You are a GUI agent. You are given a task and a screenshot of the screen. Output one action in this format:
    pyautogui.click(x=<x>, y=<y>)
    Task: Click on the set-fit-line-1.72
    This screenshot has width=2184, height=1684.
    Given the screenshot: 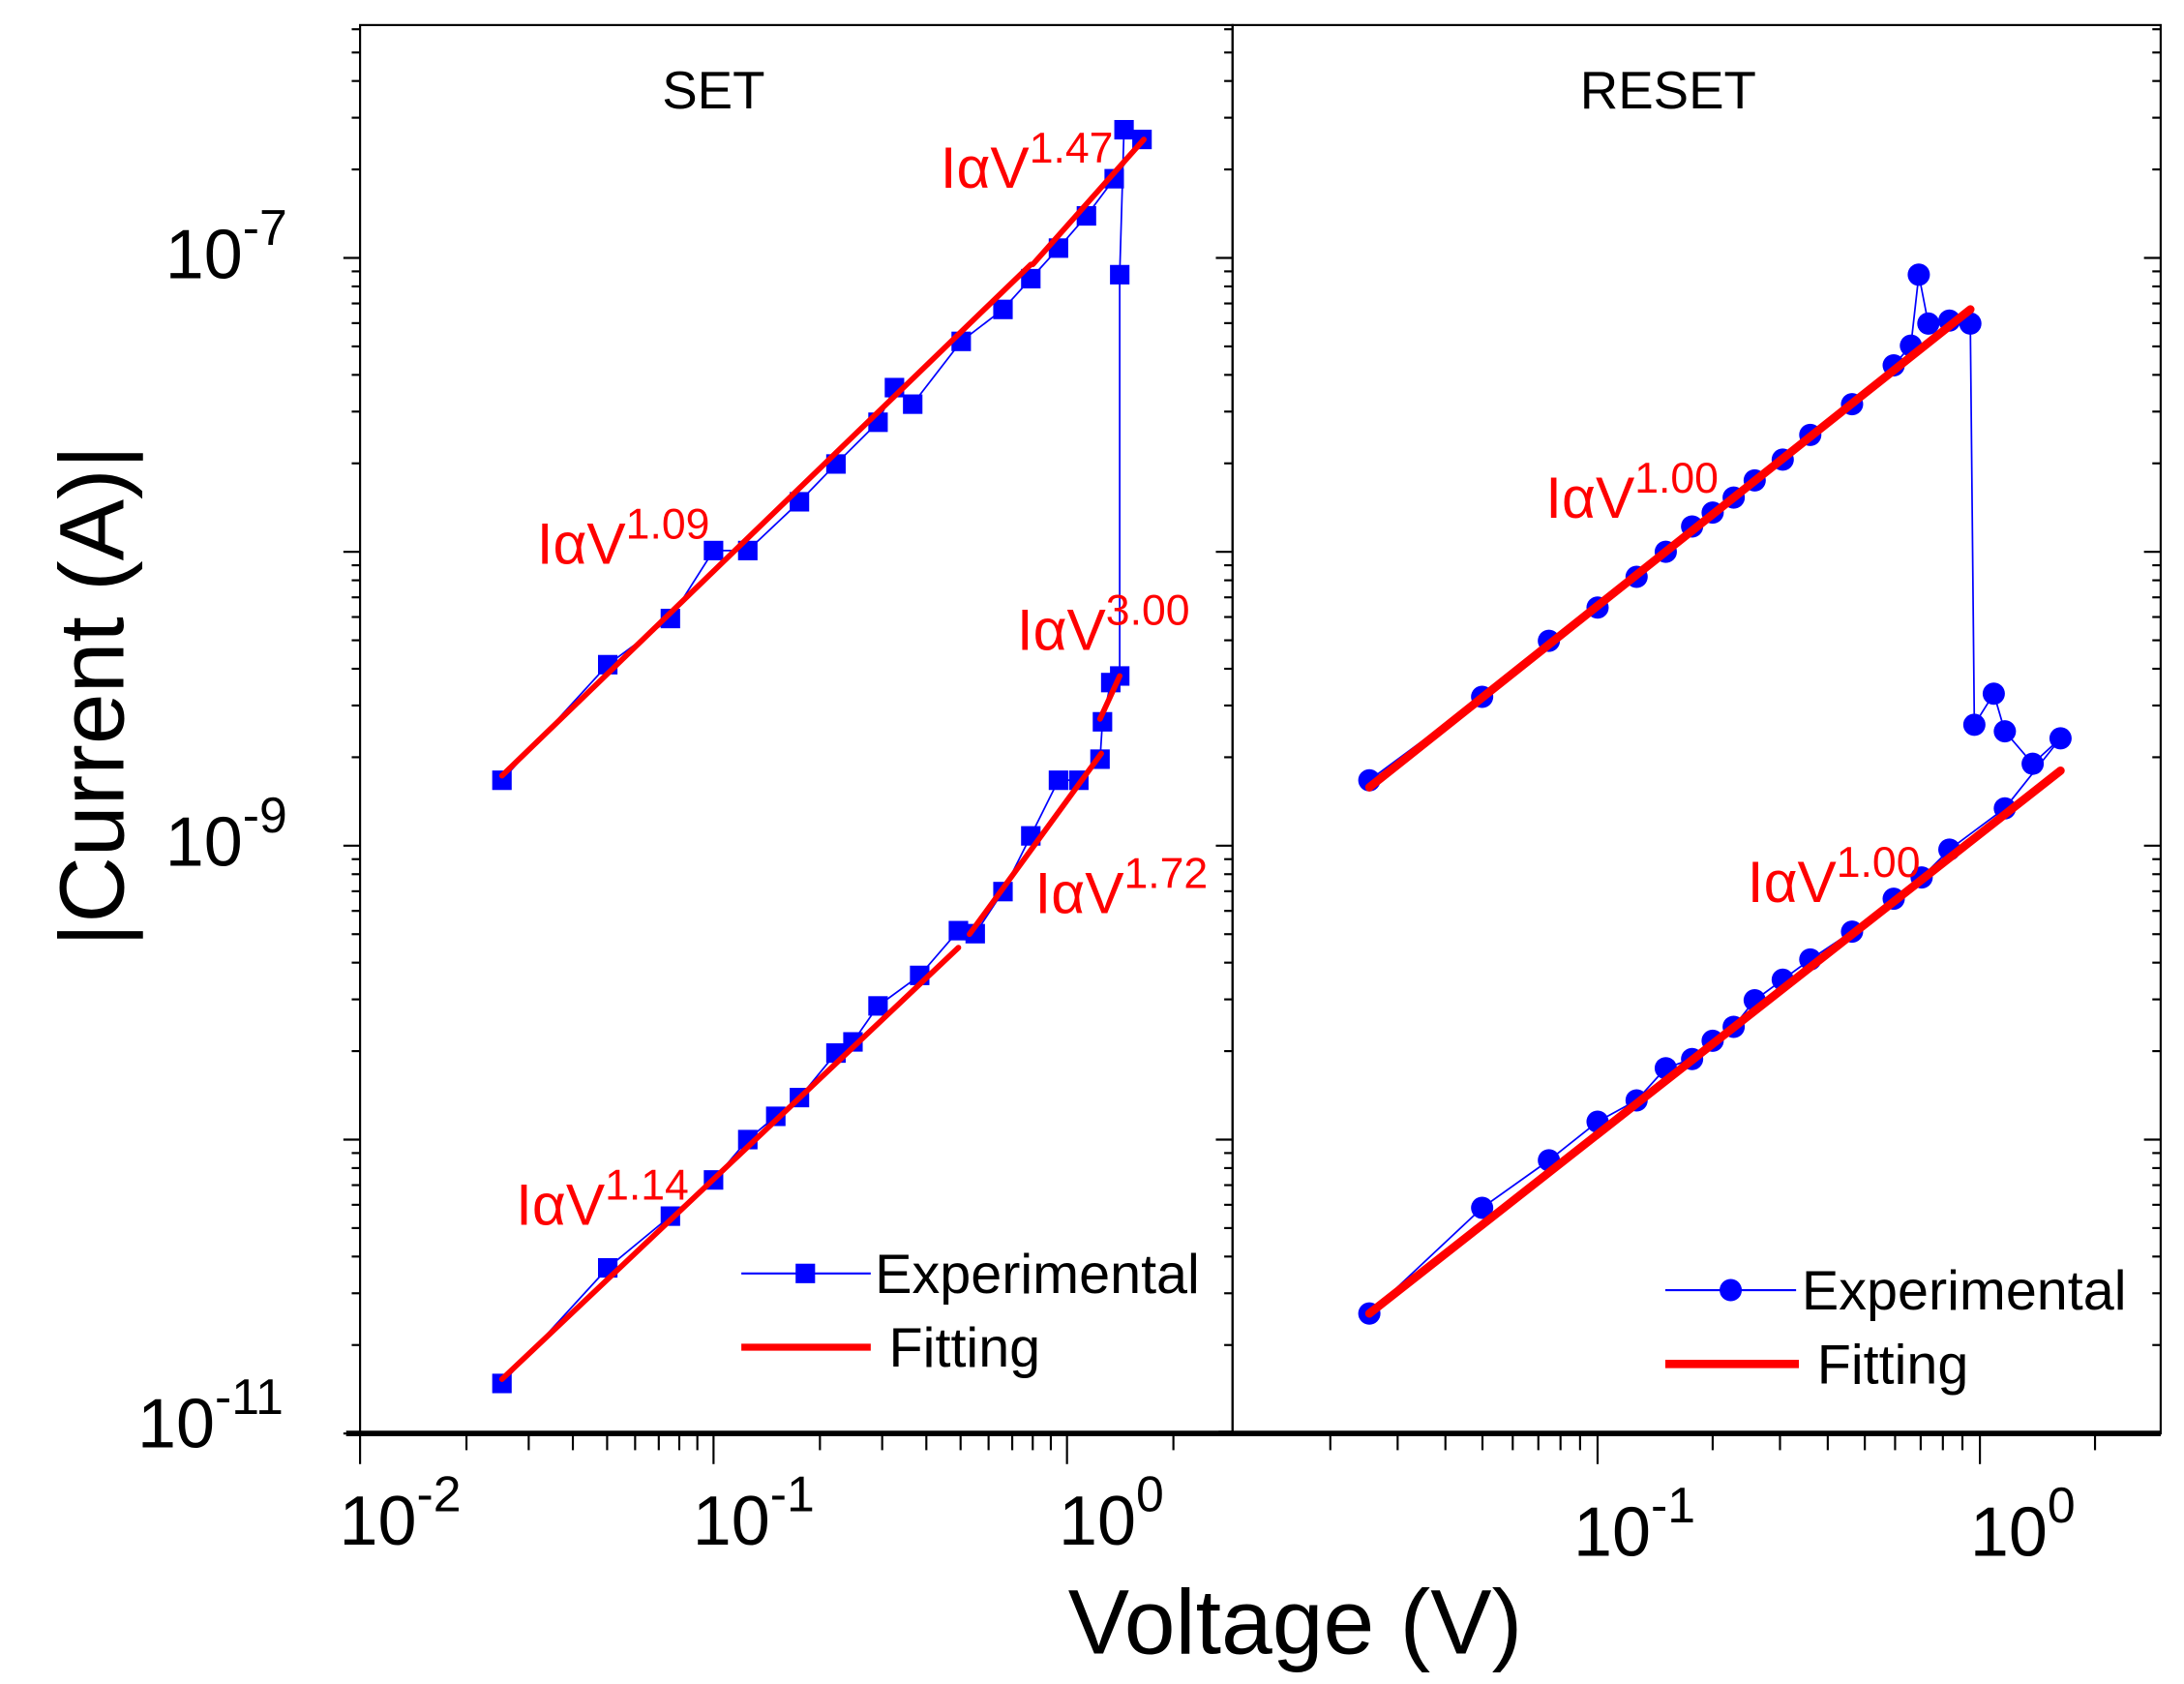 What is the action you would take?
    pyautogui.click(x=1036, y=844)
    